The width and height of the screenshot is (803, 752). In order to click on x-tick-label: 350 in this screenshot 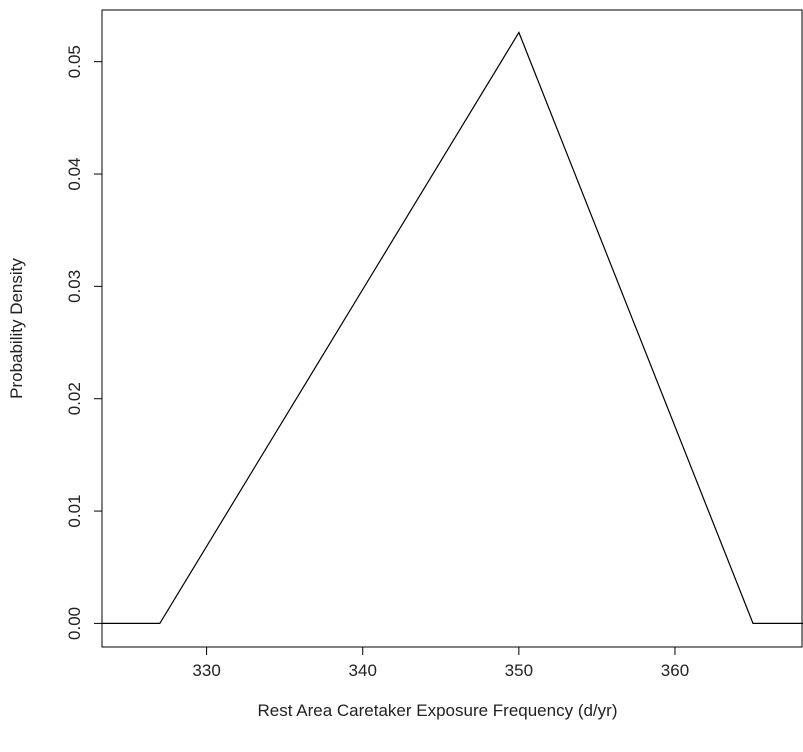, I will do `click(519, 670)`.